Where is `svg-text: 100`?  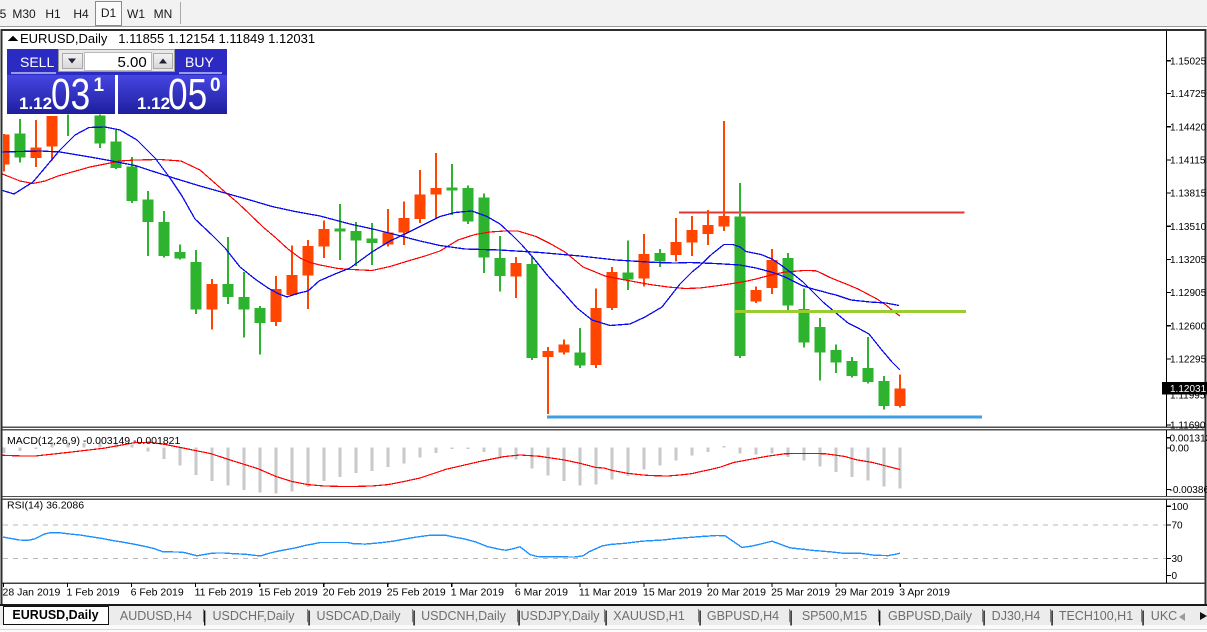
svg-text: 100 is located at coordinates (1180, 507).